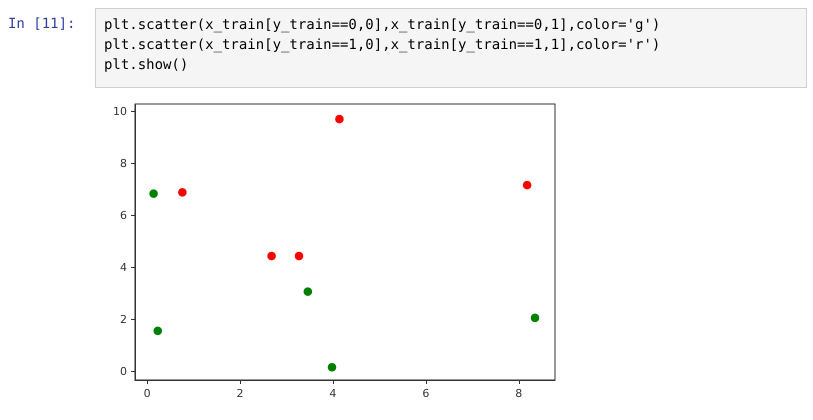 This screenshot has width=813, height=420. I want to click on x-tick-label: 0, so click(147, 393).